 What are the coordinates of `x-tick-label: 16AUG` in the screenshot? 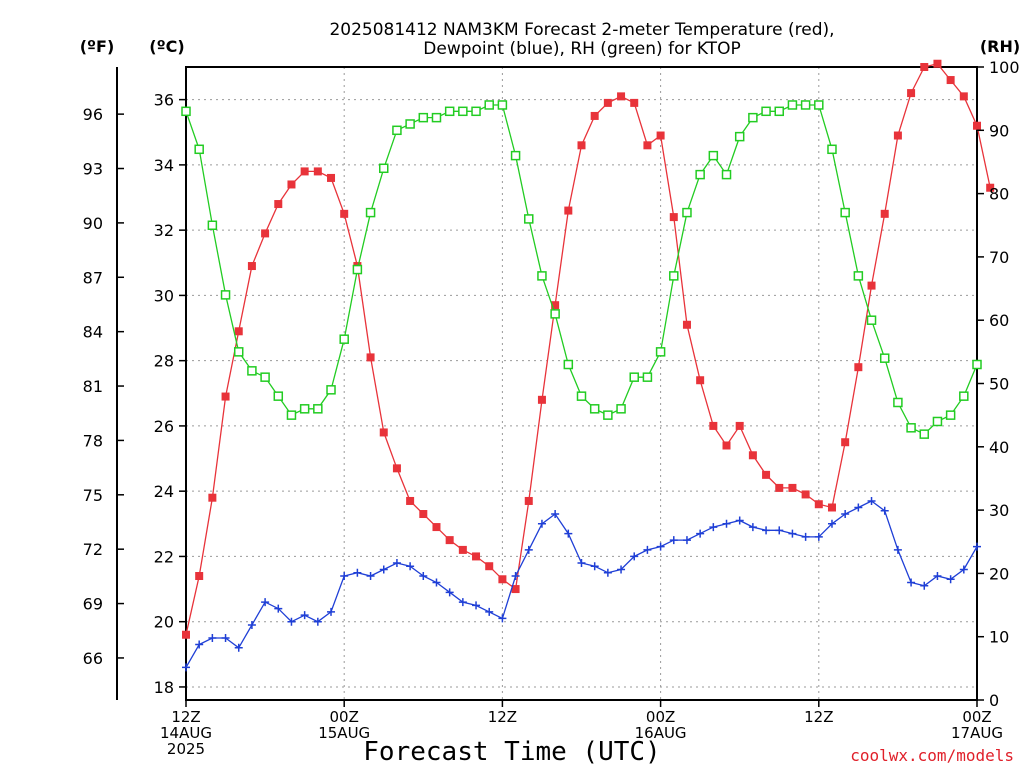 It's located at (661, 733).